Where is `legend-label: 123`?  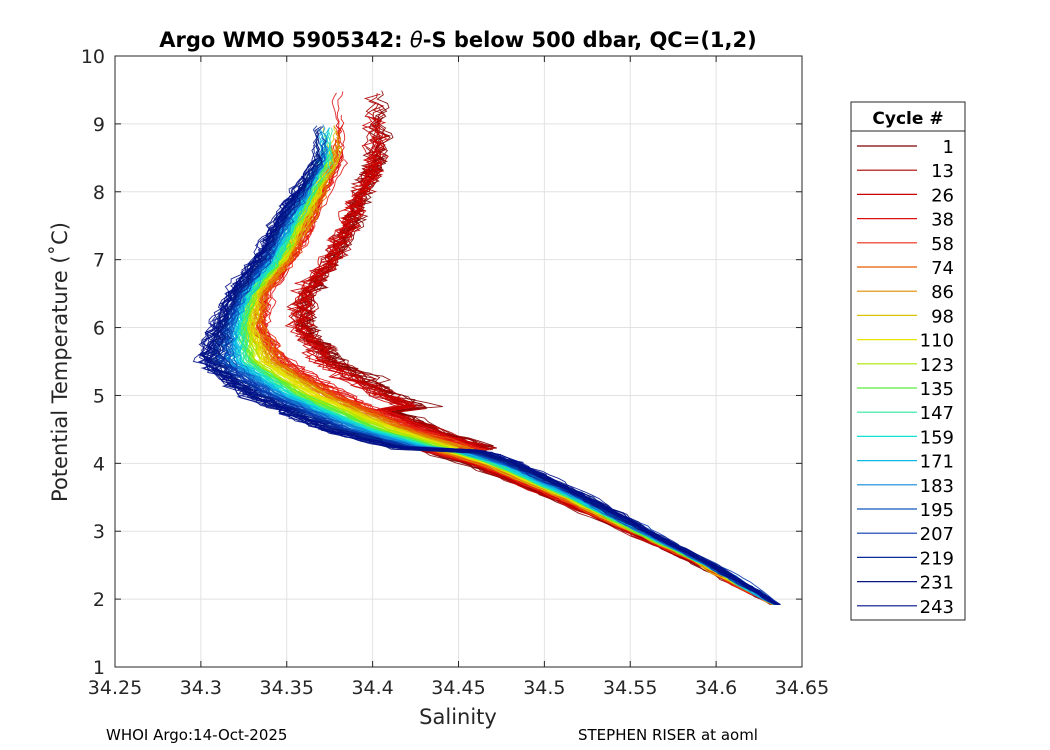
legend-label: 123 is located at coordinates (937, 365).